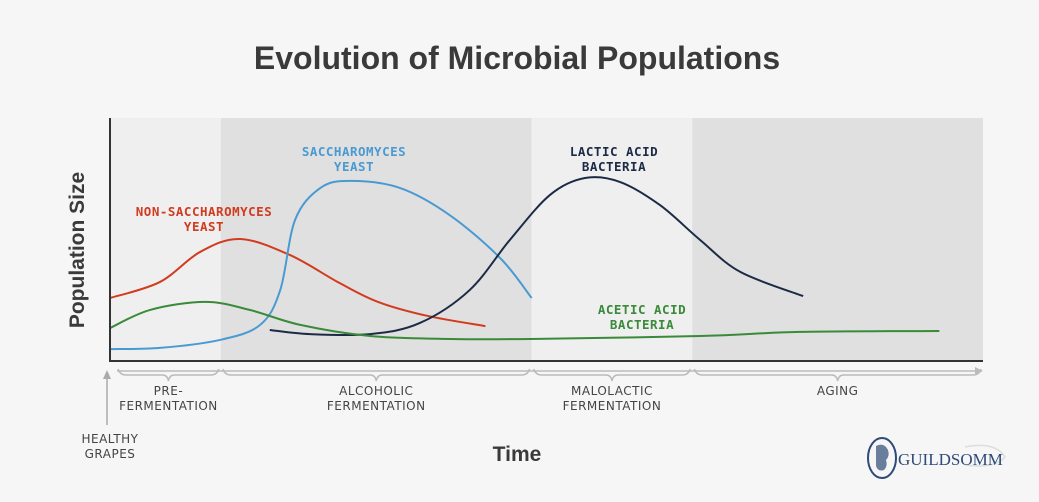 Image resolution: width=1039 pixels, height=502 pixels. Describe the element at coordinates (77, 250) in the screenshot. I see `y-axis-label: Population Size` at that location.